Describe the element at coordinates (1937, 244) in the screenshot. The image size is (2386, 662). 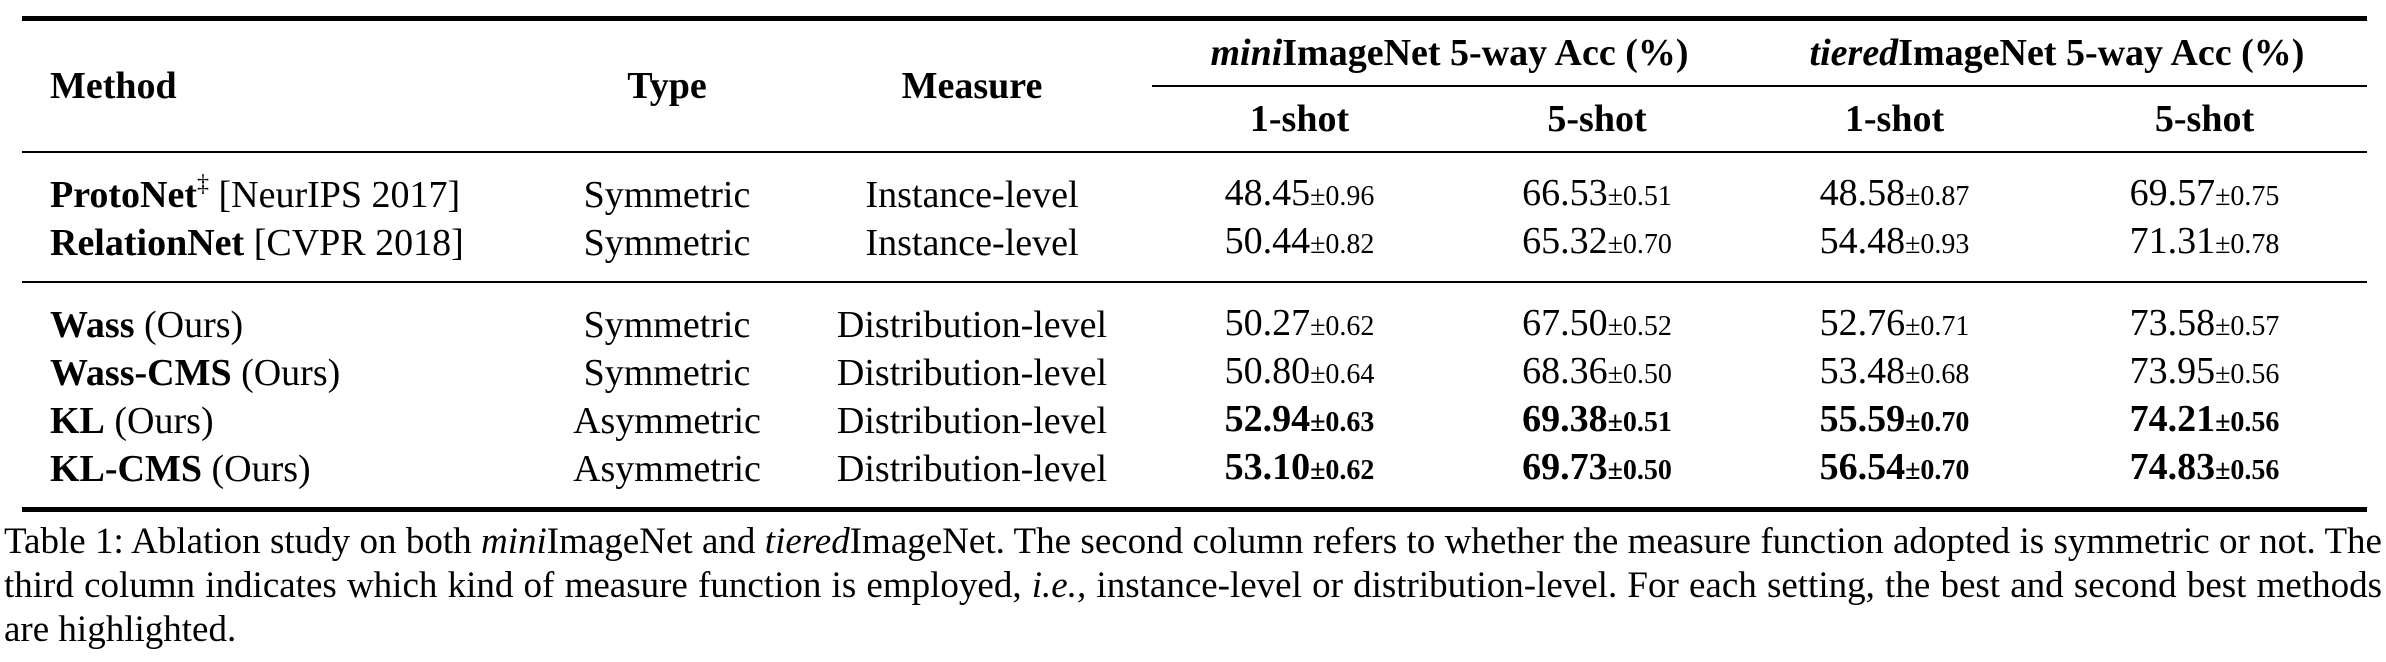
I see `acc-std: ±0.93` at that location.